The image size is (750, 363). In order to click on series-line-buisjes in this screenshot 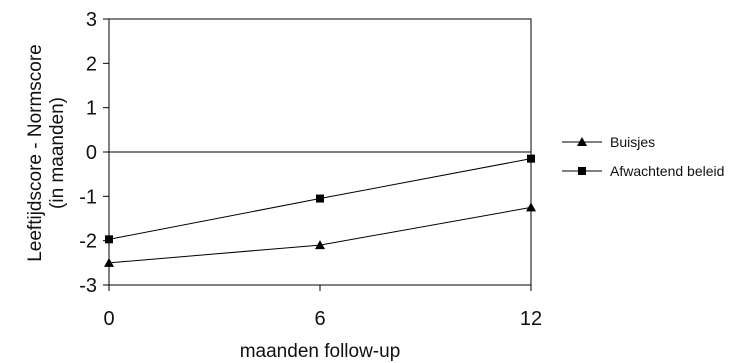, I will do `click(320, 235)`.